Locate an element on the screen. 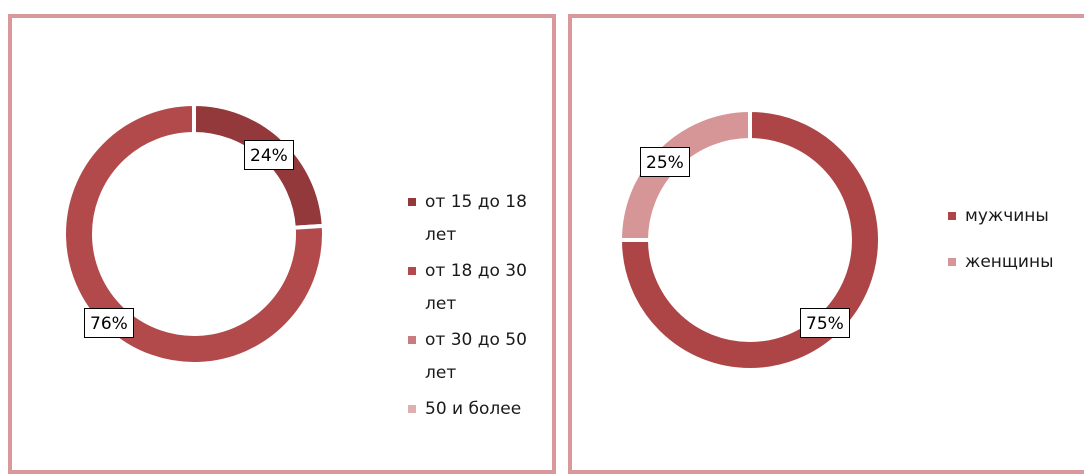 This screenshot has height=474, width=1084. legend-item-age-2: от 30 до 50 лет is located at coordinates (473, 357).